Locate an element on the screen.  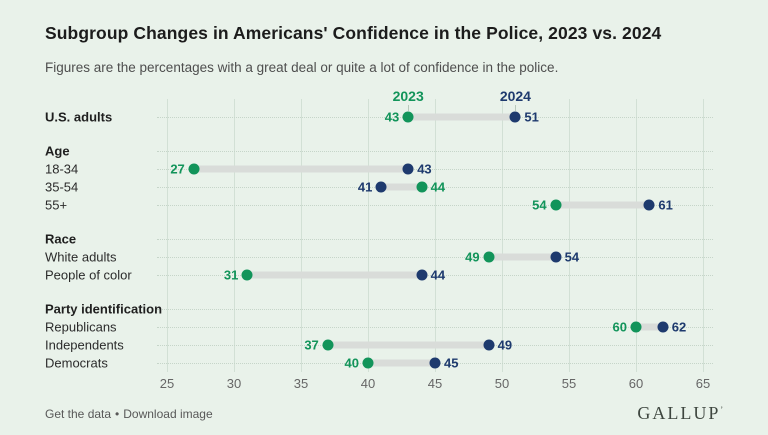
section-header-row: Party identification is located at coordinates (384, 309).